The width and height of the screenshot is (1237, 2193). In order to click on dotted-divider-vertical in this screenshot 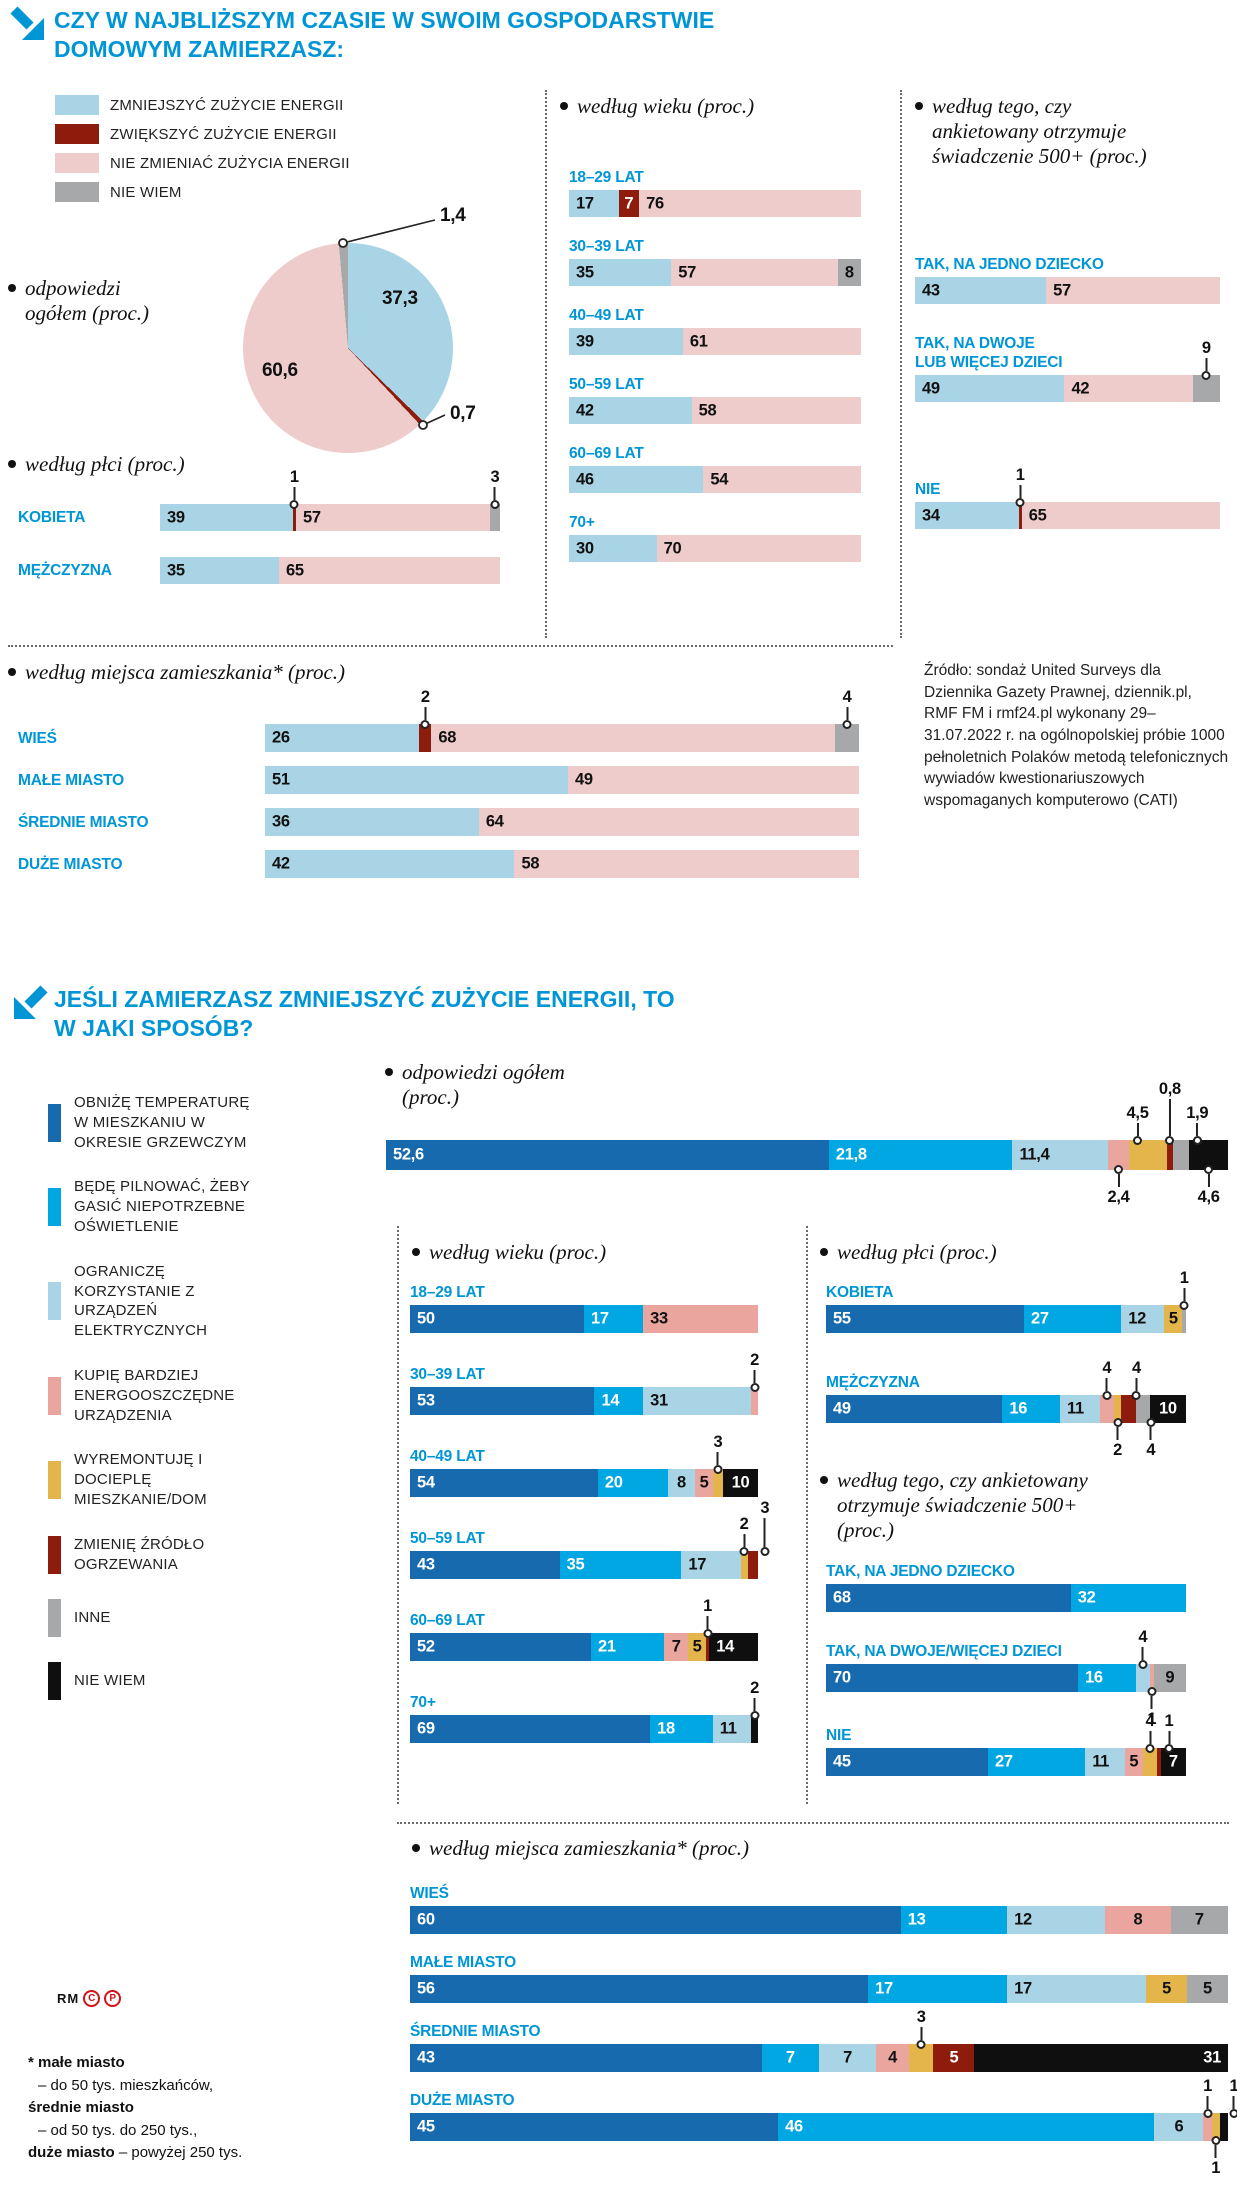, I will do `click(807, 1515)`.